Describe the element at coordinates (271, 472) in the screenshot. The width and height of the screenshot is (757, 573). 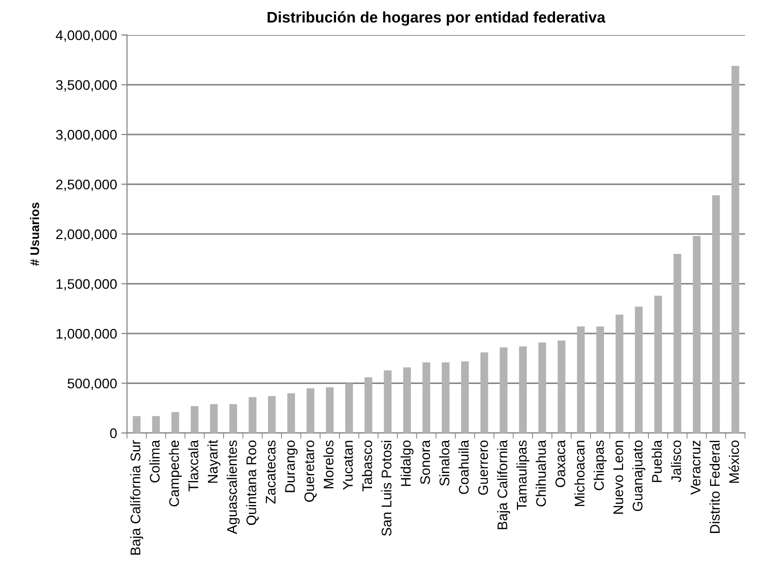
I see `x-tick-label: Zacatecas` at that location.